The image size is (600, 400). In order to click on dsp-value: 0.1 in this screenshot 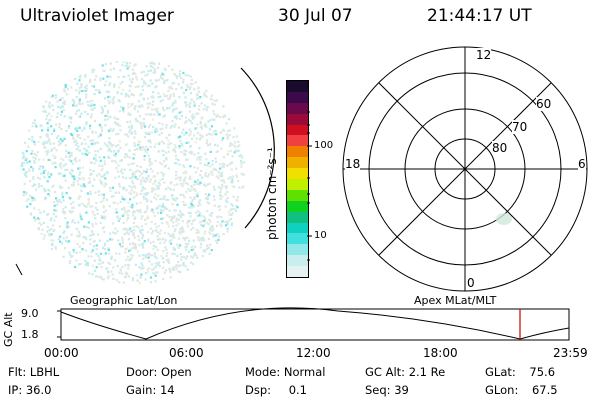, I will do `click(297, 390)`.